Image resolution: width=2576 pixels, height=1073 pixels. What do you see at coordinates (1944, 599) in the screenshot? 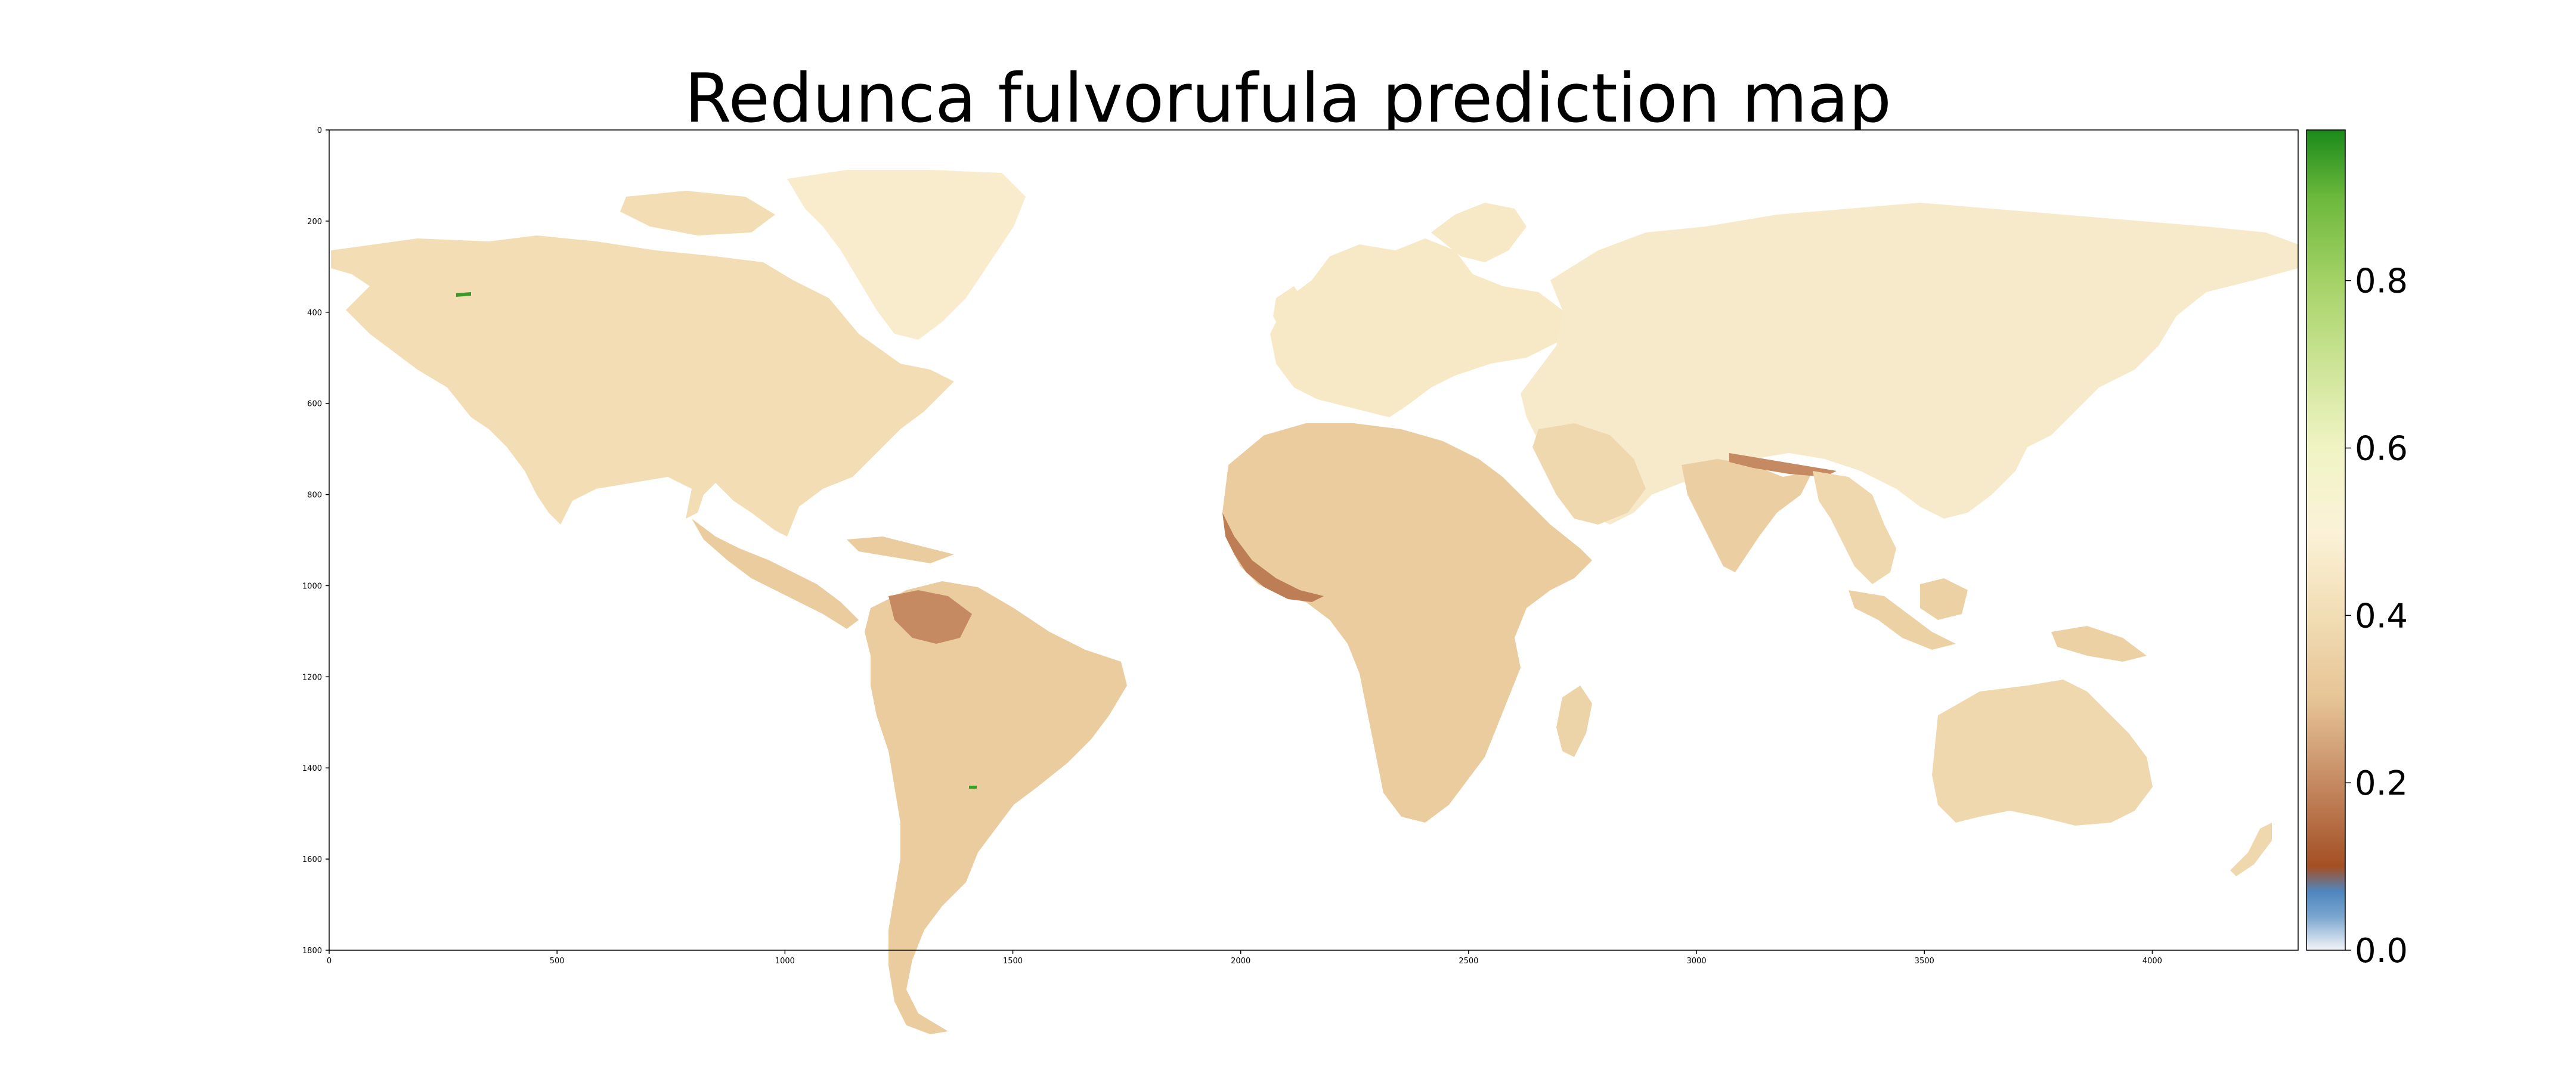
I see `region-borneo` at bounding box center [1944, 599].